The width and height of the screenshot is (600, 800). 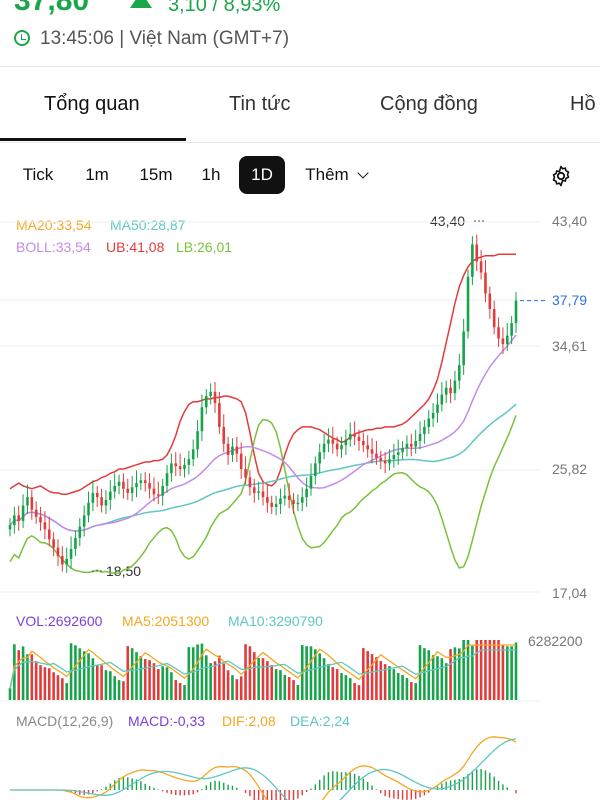 What do you see at coordinates (97, 174) in the screenshot?
I see `timeframe-1m: 1m` at bounding box center [97, 174].